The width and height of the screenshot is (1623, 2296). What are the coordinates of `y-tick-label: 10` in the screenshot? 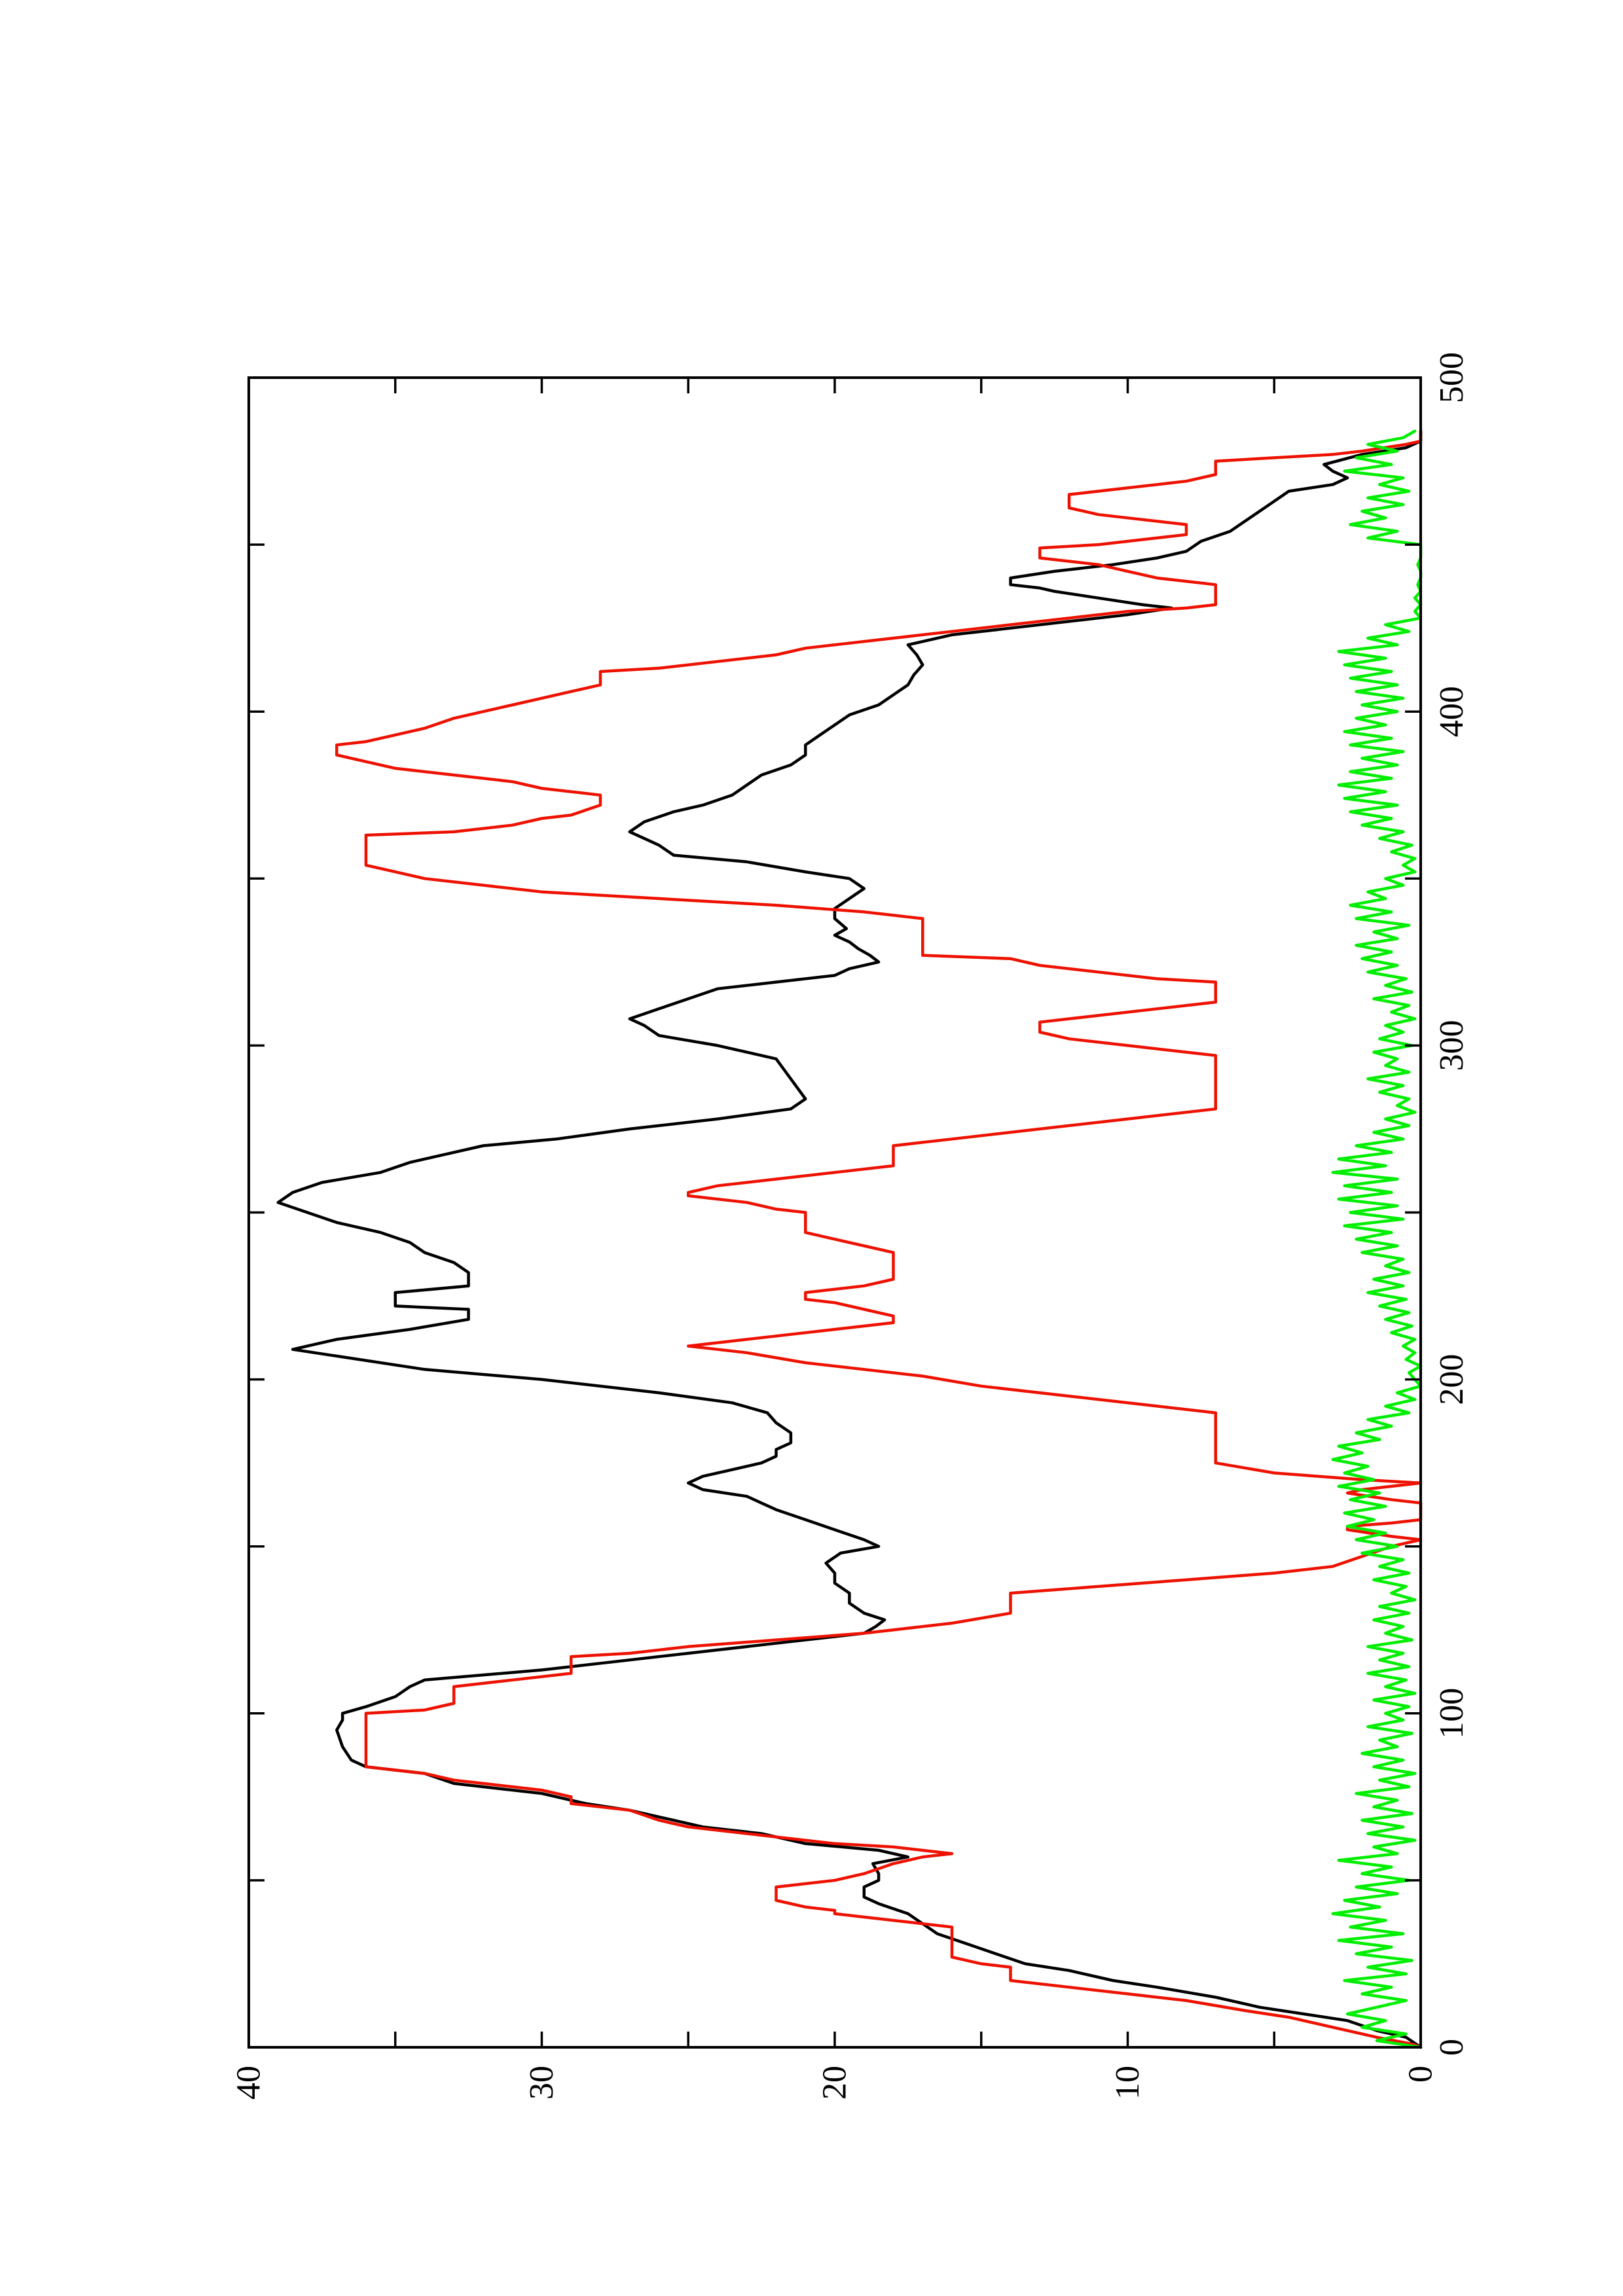 It's located at (1127, 2083).